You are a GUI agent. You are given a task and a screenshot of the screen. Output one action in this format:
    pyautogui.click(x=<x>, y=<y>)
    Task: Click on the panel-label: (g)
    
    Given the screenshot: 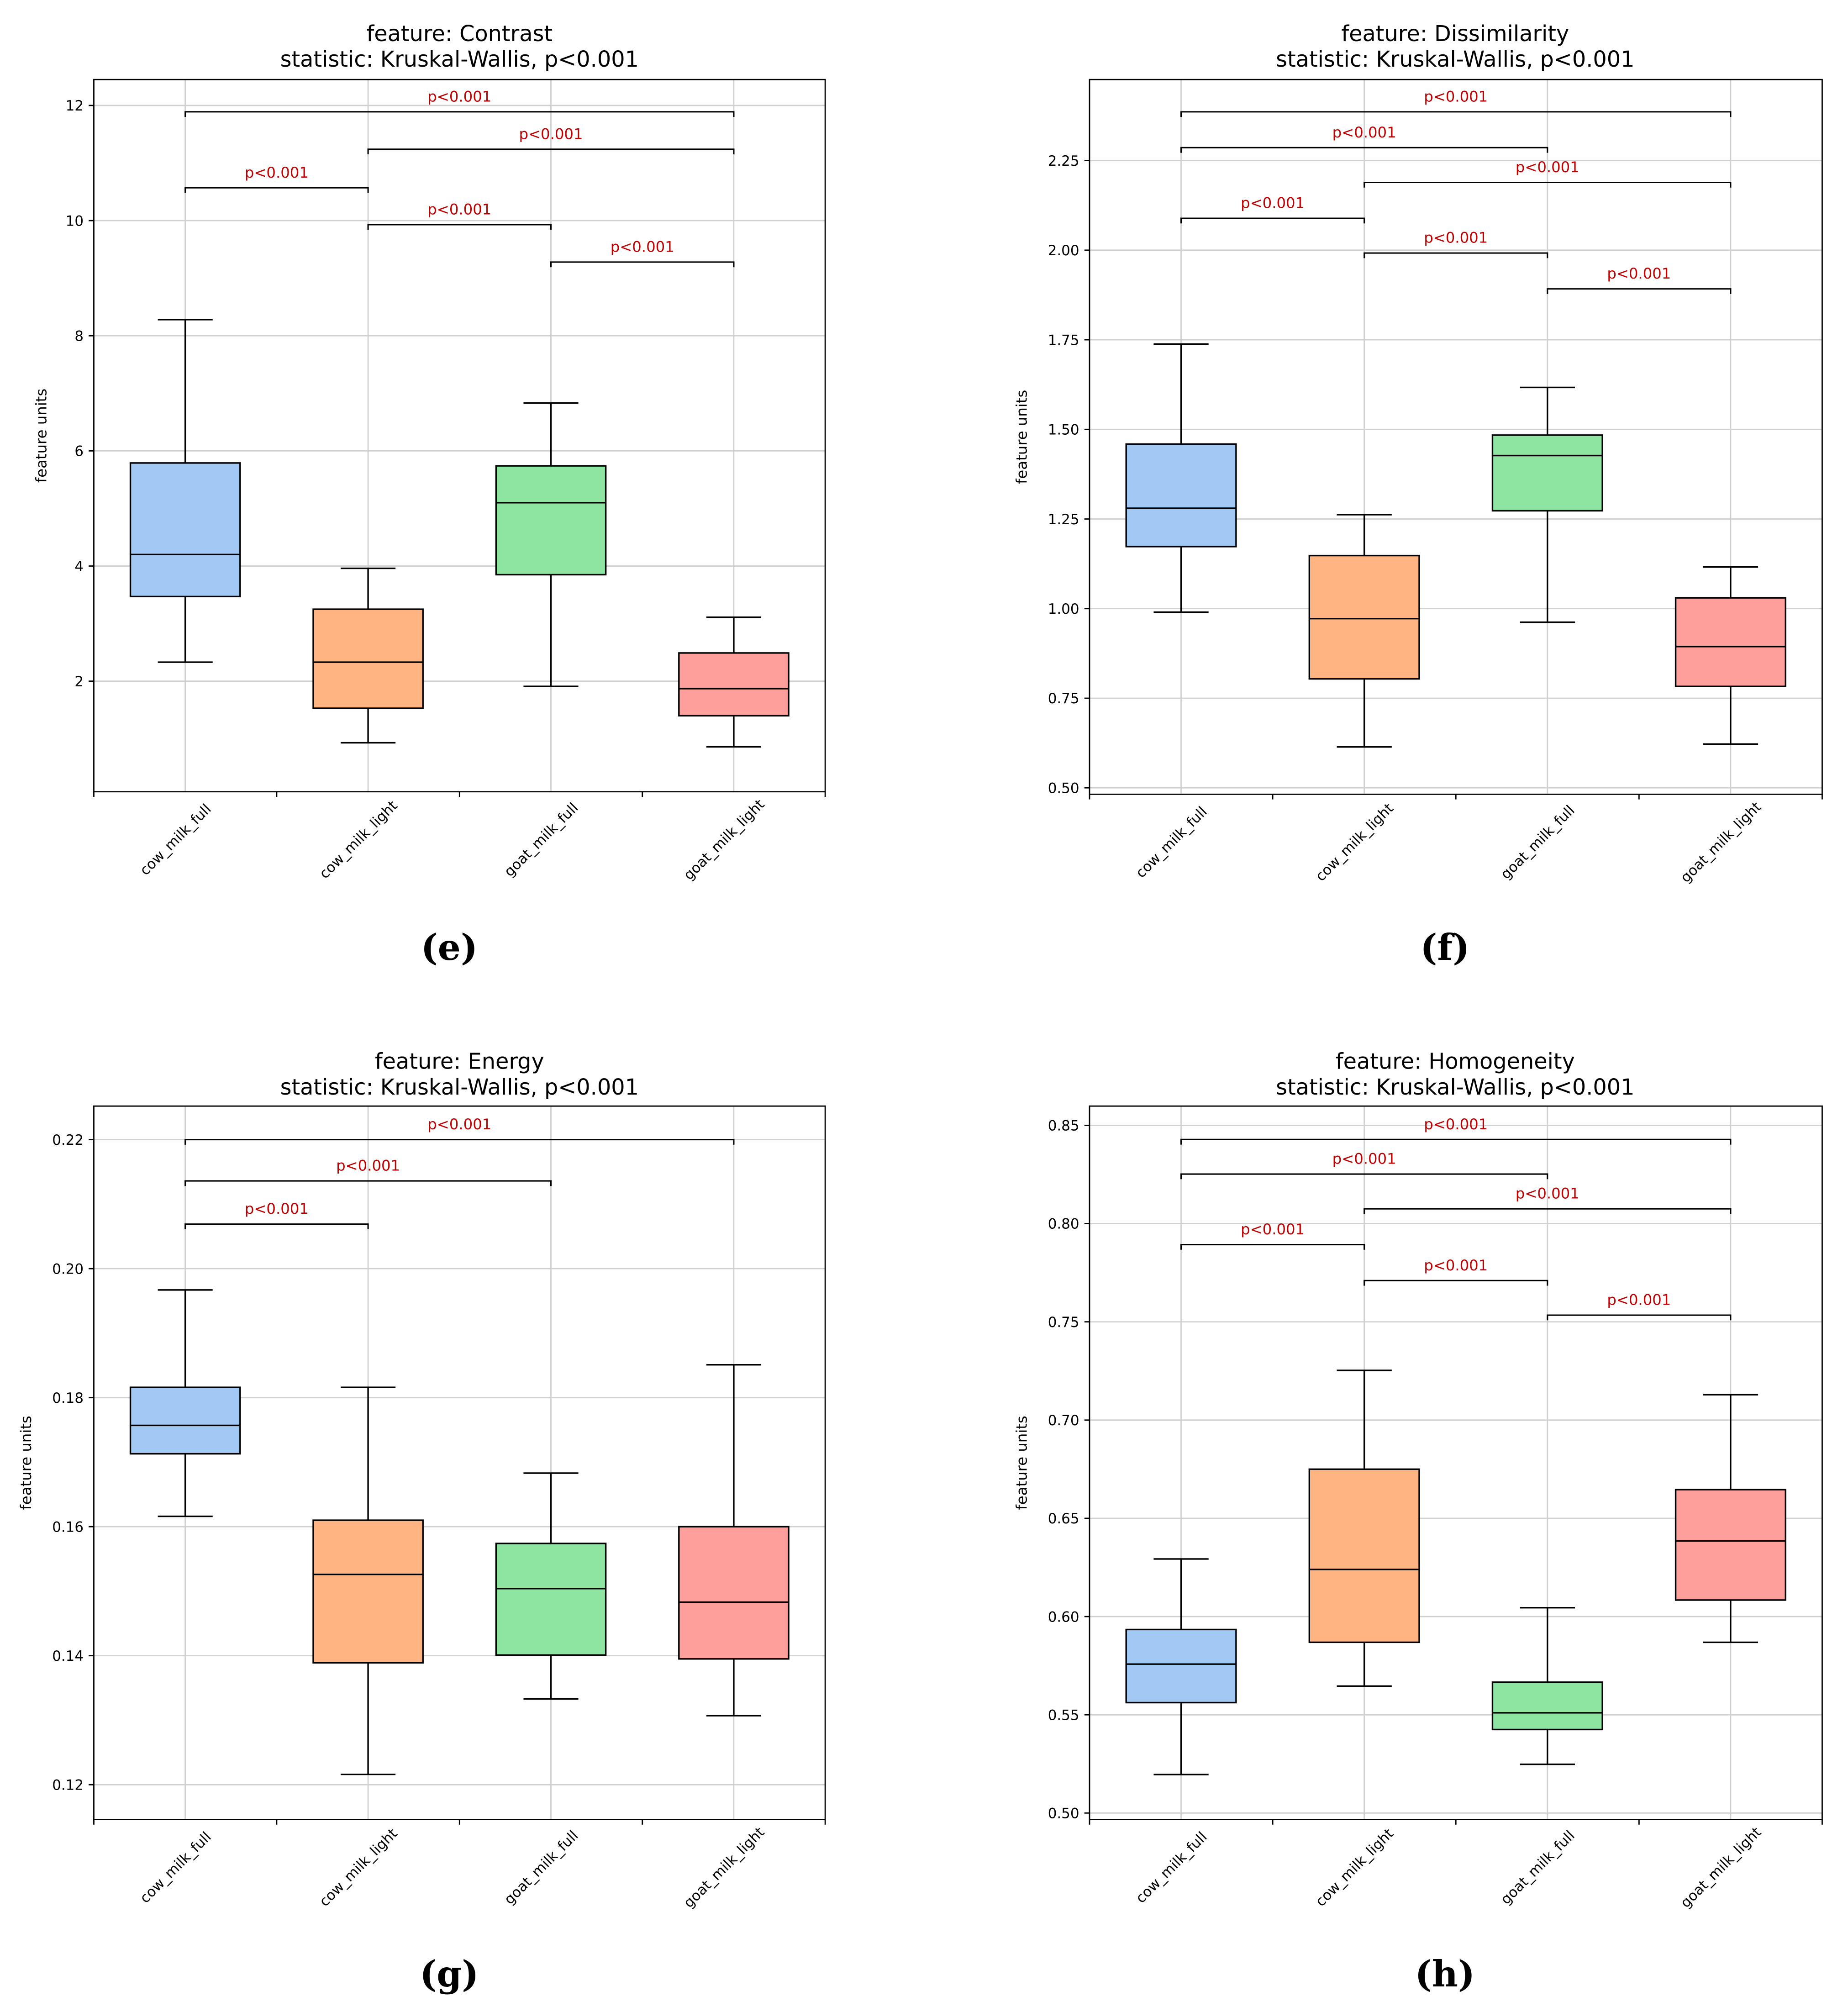 What is the action you would take?
    pyautogui.click(x=450, y=1974)
    